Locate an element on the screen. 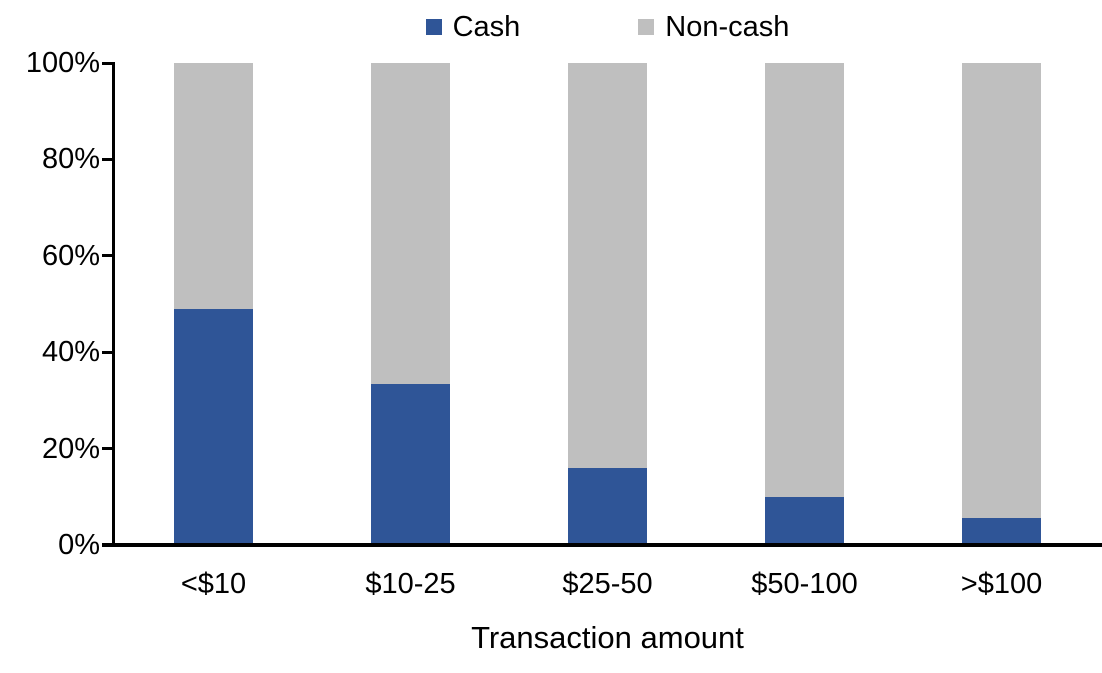  y-axis-tick-label-20: 20% is located at coordinates (70, 448).